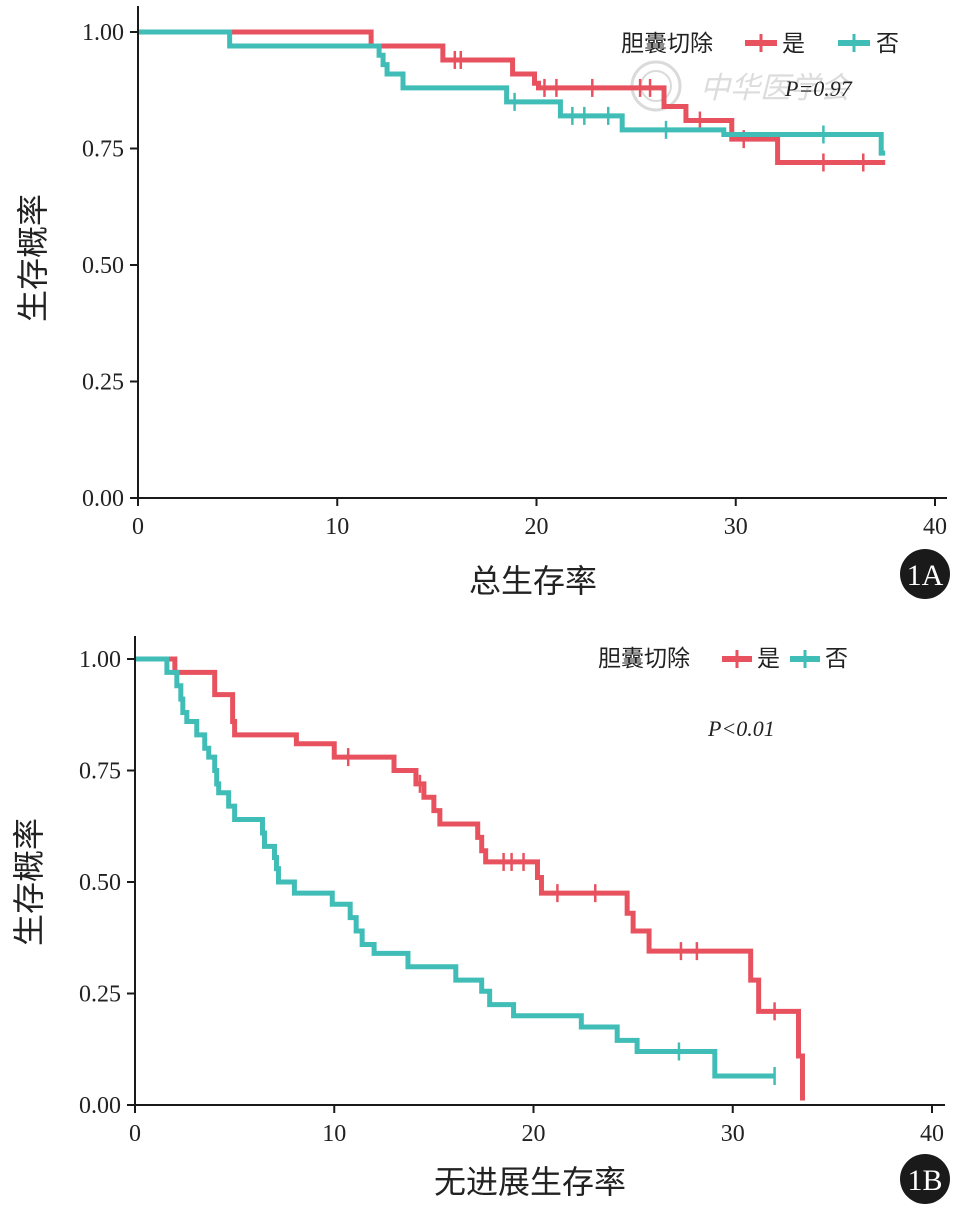  Describe the element at coordinates (530, 1182) in the screenshot. I see `x-axis-title-1b: 无进展生存率` at that location.